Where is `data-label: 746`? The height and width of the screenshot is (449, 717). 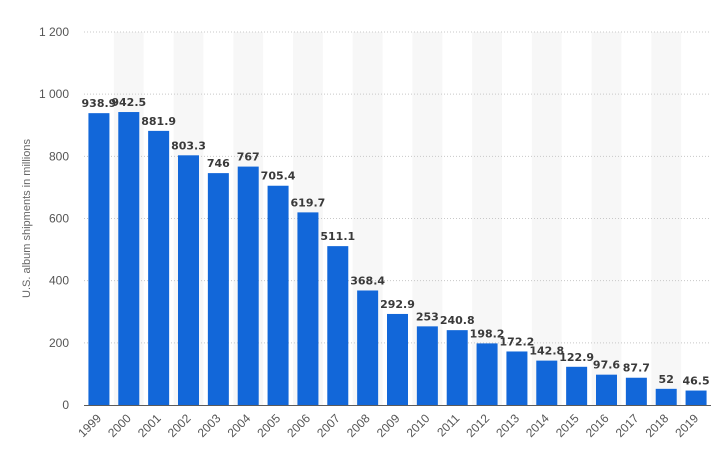
data-label: 746 is located at coordinates (218, 163).